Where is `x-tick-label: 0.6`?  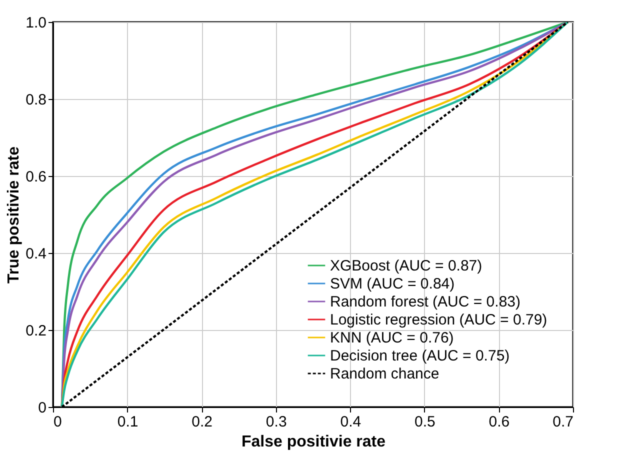
x-tick-label: 0.6 is located at coordinates (499, 422).